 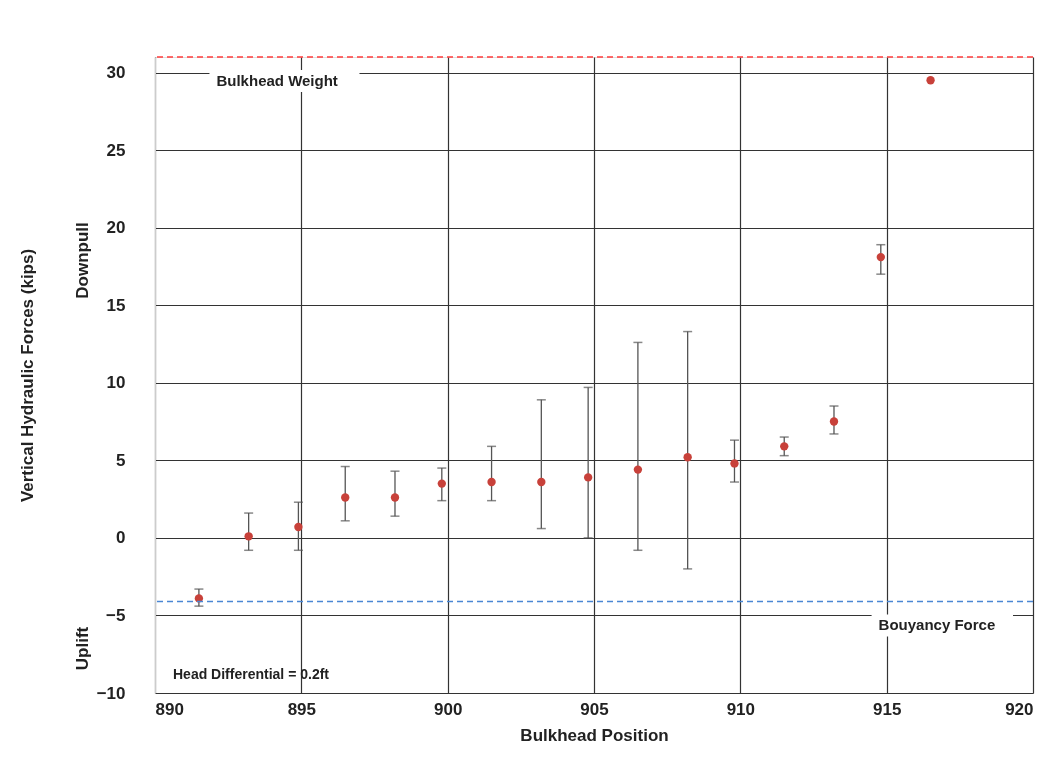 I want to click on y-tick-label: 25, so click(x=116, y=150).